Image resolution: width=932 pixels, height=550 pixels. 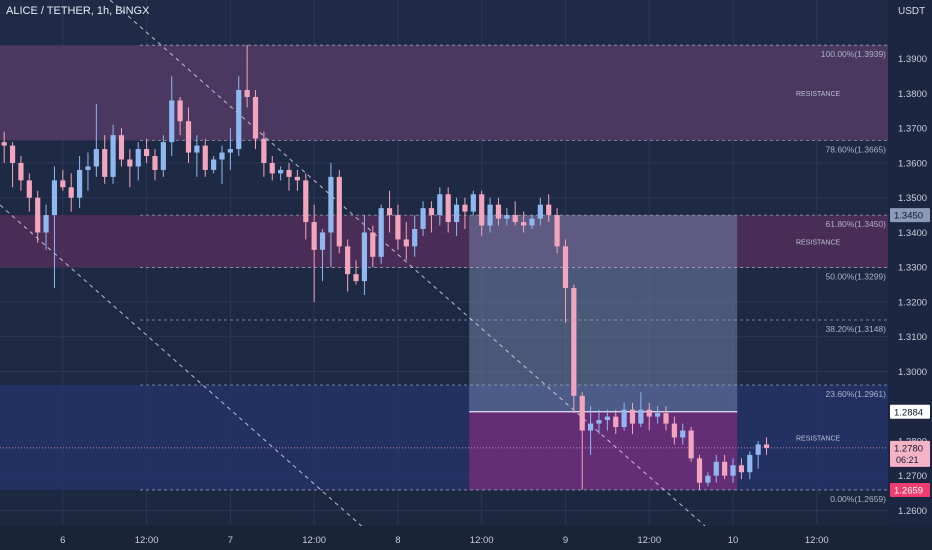 What do you see at coordinates (912, 268) in the screenshot?
I see `price-tick-label: 1.3300` at bounding box center [912, 268].